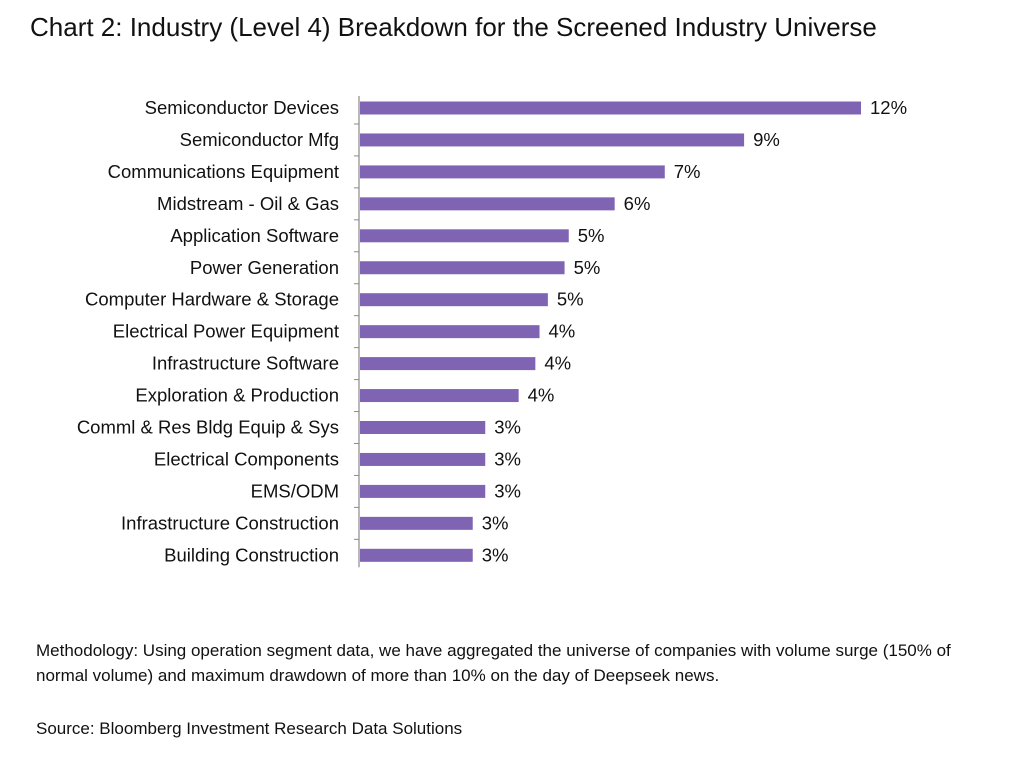 The width and height of the screenshot is (1024, 784). What do you see at coordinates (245, 363) in the screenshot?
I see `category-label: Infrastructure Software` at bounding box center [245, 363].